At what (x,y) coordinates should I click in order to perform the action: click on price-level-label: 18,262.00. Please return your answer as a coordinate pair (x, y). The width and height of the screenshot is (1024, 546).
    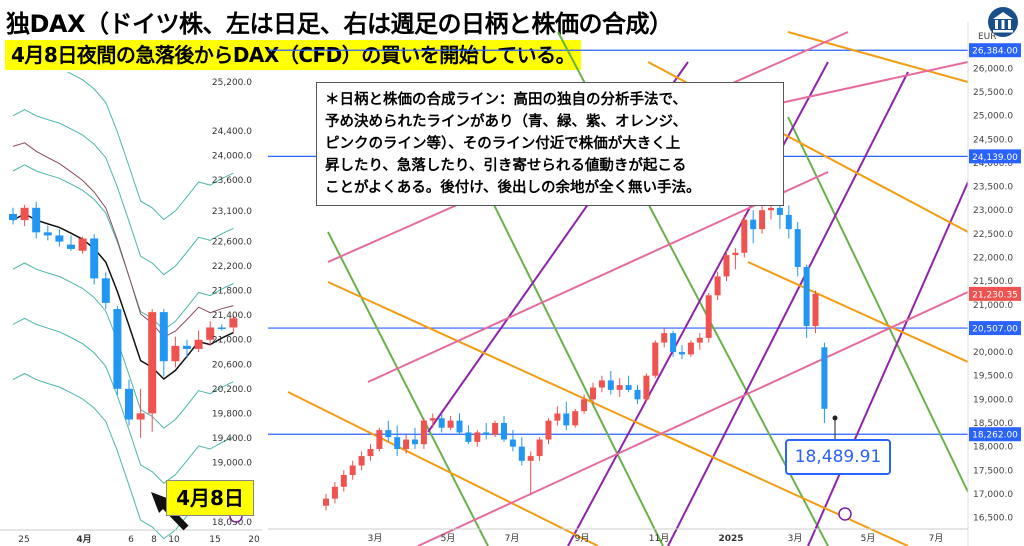
    Looking at the image, I should click on (995, 436).